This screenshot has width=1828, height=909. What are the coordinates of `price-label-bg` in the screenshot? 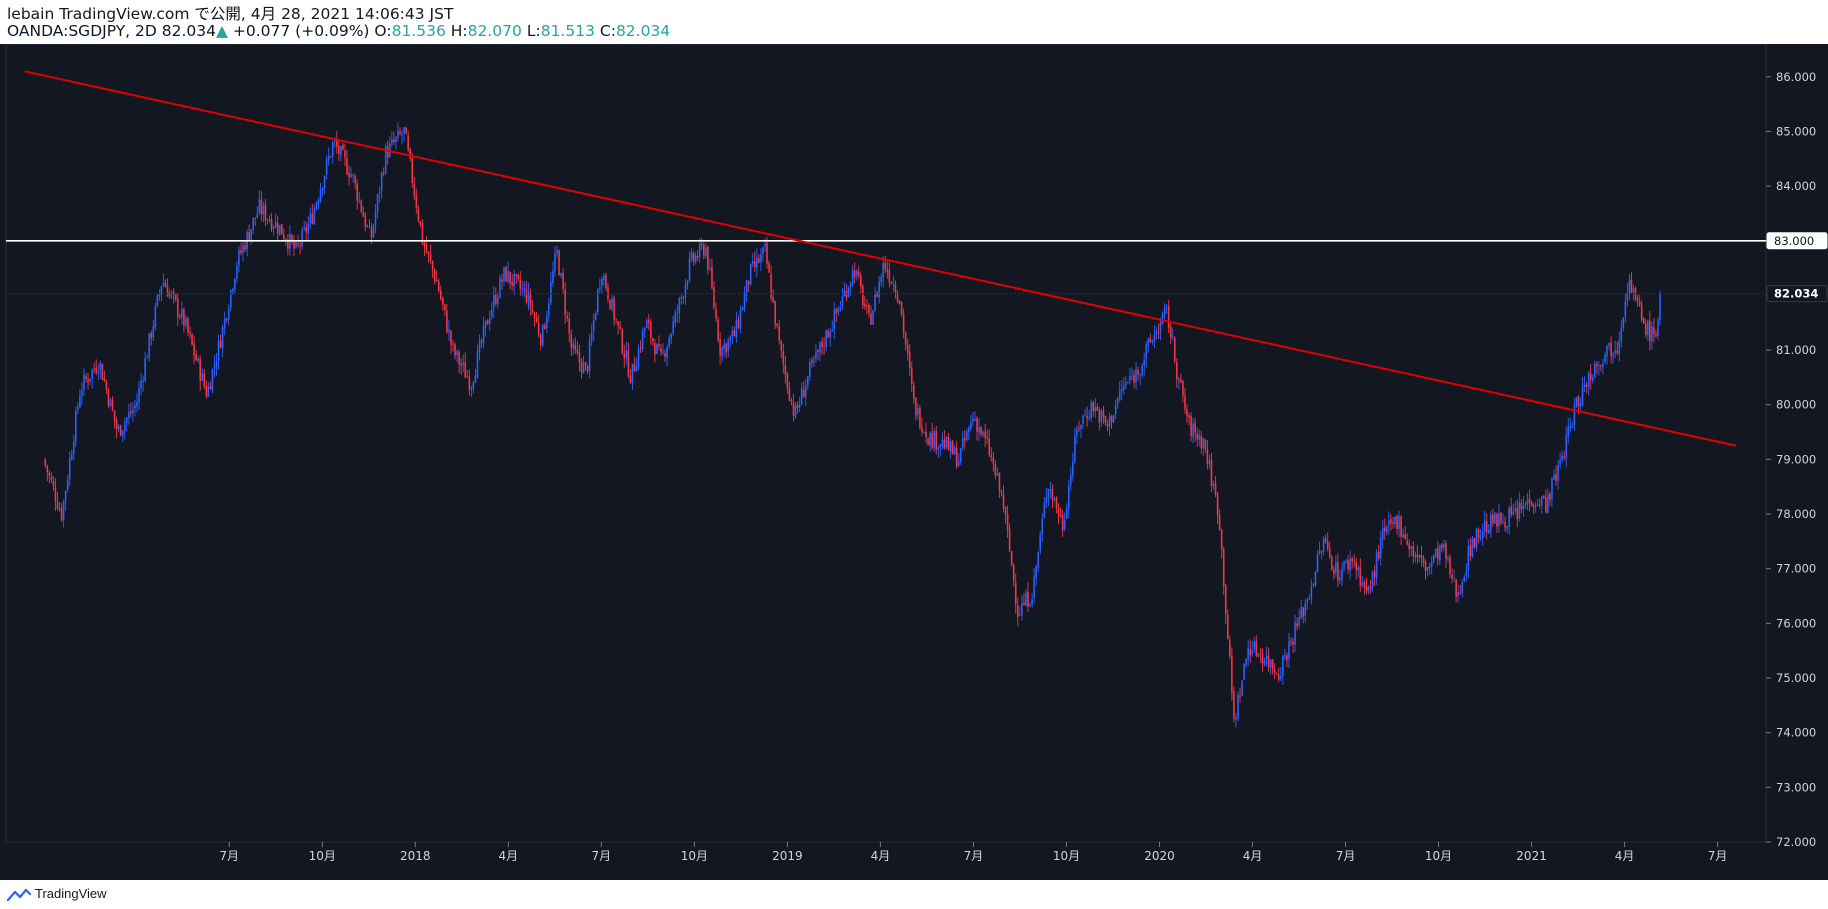 It's located at (1797, 294).